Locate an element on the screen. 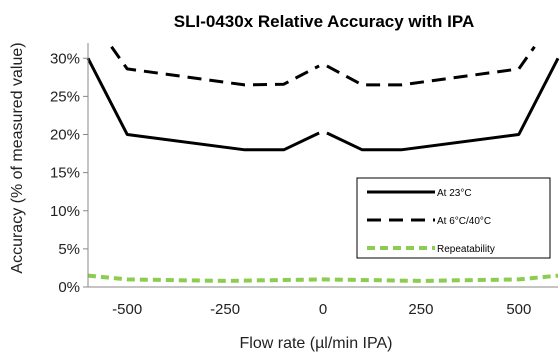 The width and height of the screenshot is (560, 356). series-repeatability is located at coordinates (323, 278).